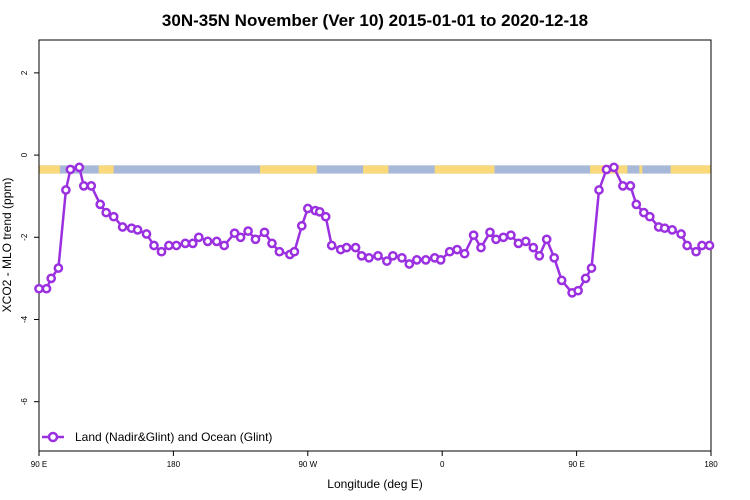  I want to click on x-tick-label: 180, so click(174, 464).